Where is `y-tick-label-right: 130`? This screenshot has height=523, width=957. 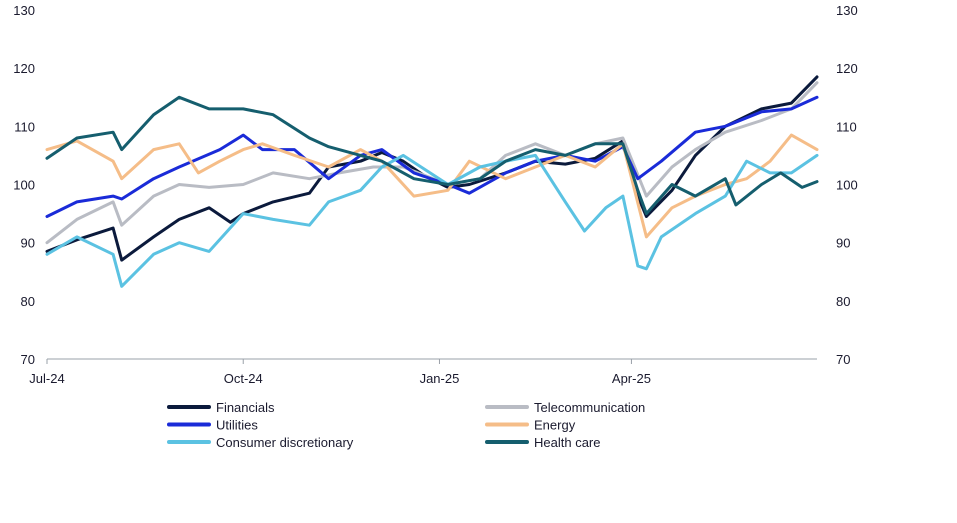
y-tick-label-right: 130 is located at coordinates (847, 10).